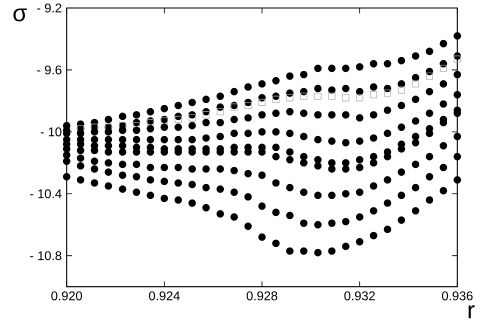 This screenshot has width=485, height=329. What do you see at coordinates (51, 131) in the screenshot?
I see `y-tick-label: - 10` at bounding box center [51, 131].